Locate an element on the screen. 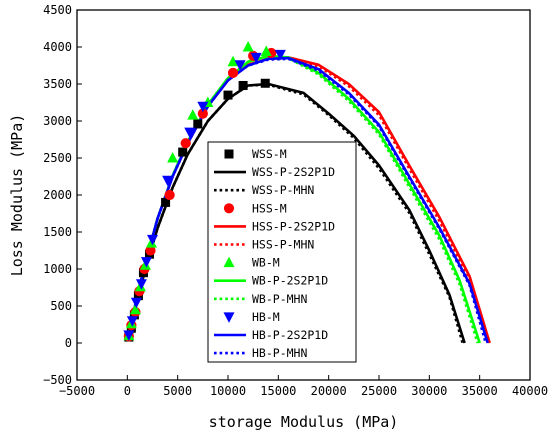  y-tick-label: 4500 is located at coordinates (57, 10).